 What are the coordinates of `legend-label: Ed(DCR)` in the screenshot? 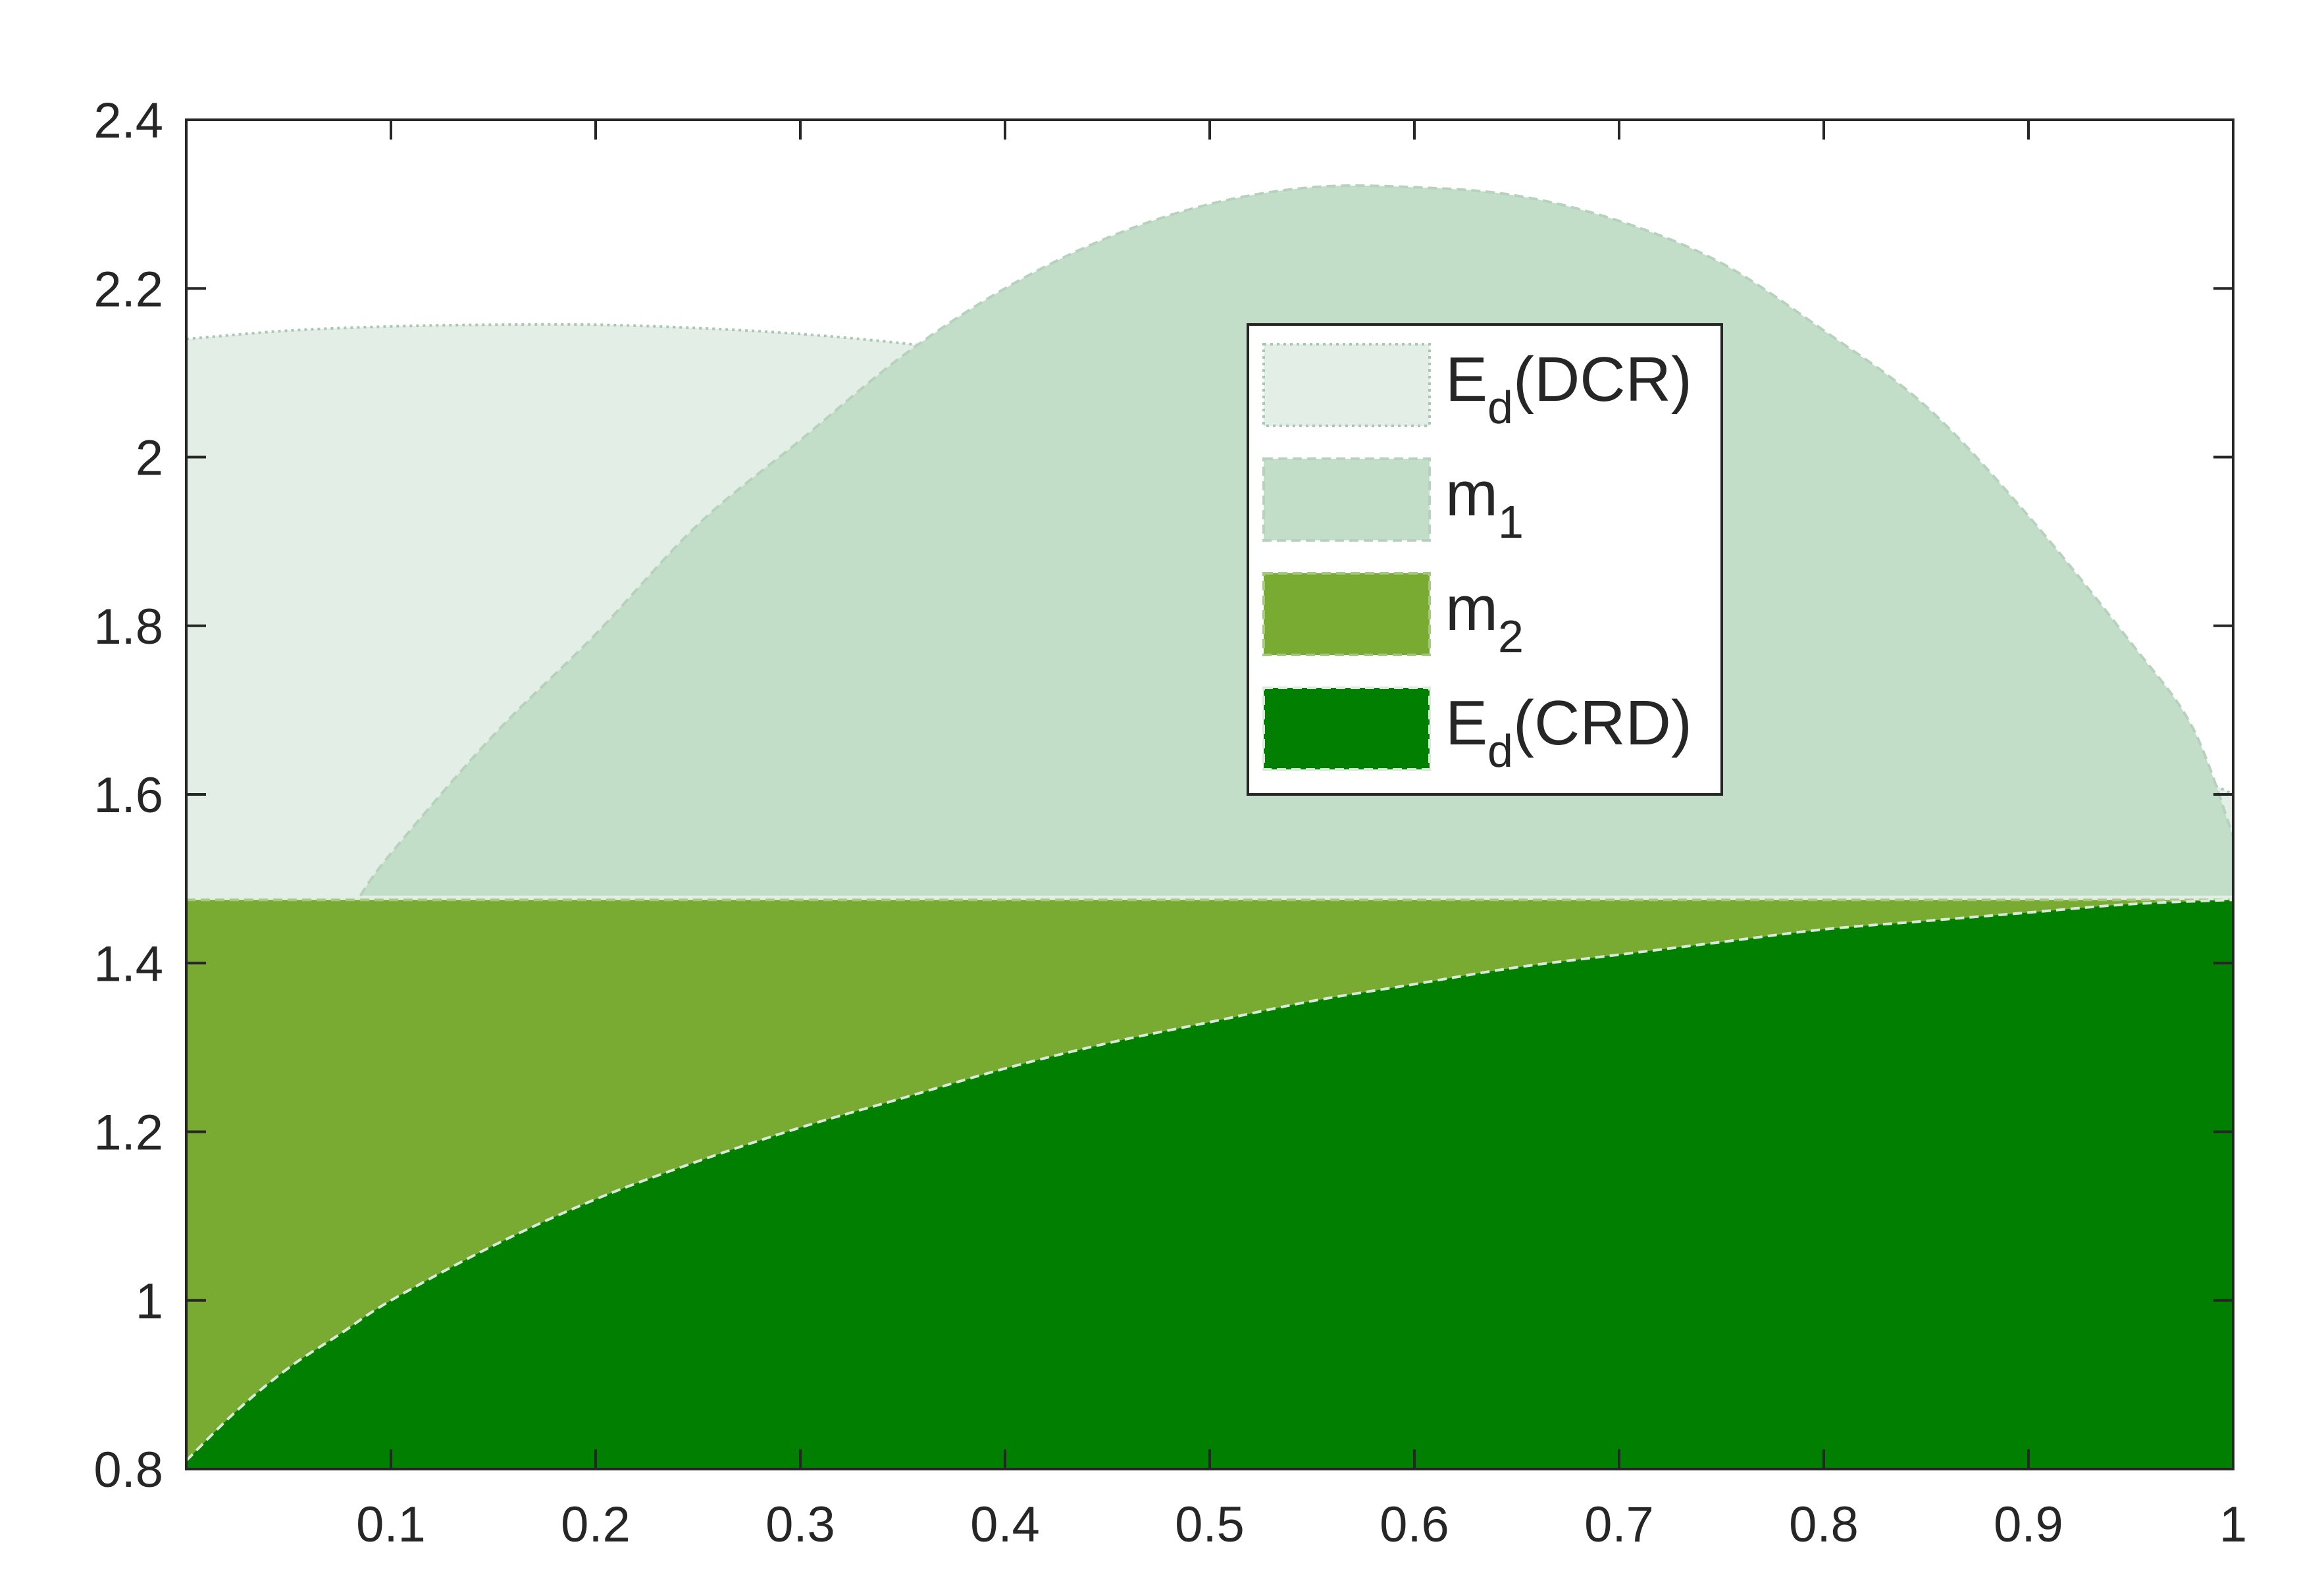 It's located at (1568, 388).